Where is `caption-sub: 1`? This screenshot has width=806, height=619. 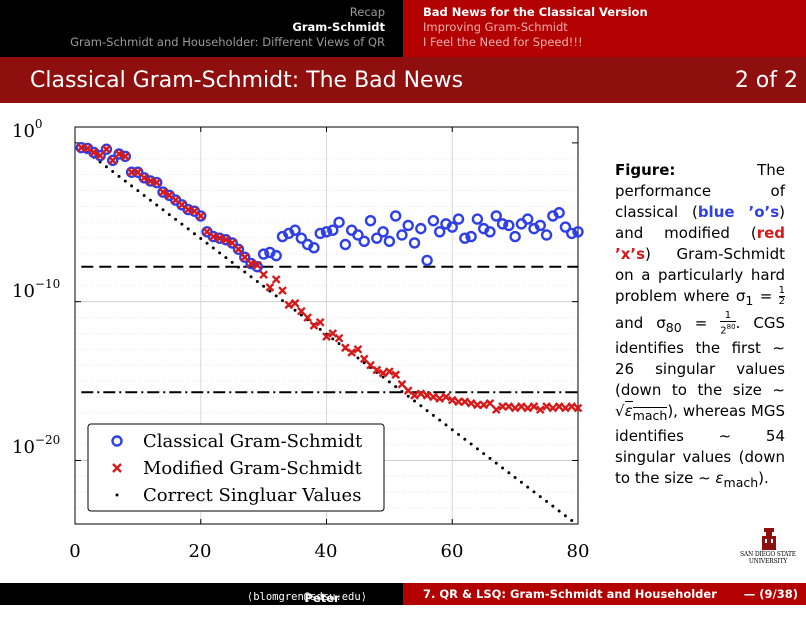
caption-sub: 1 is located at coordinates (749, 300).